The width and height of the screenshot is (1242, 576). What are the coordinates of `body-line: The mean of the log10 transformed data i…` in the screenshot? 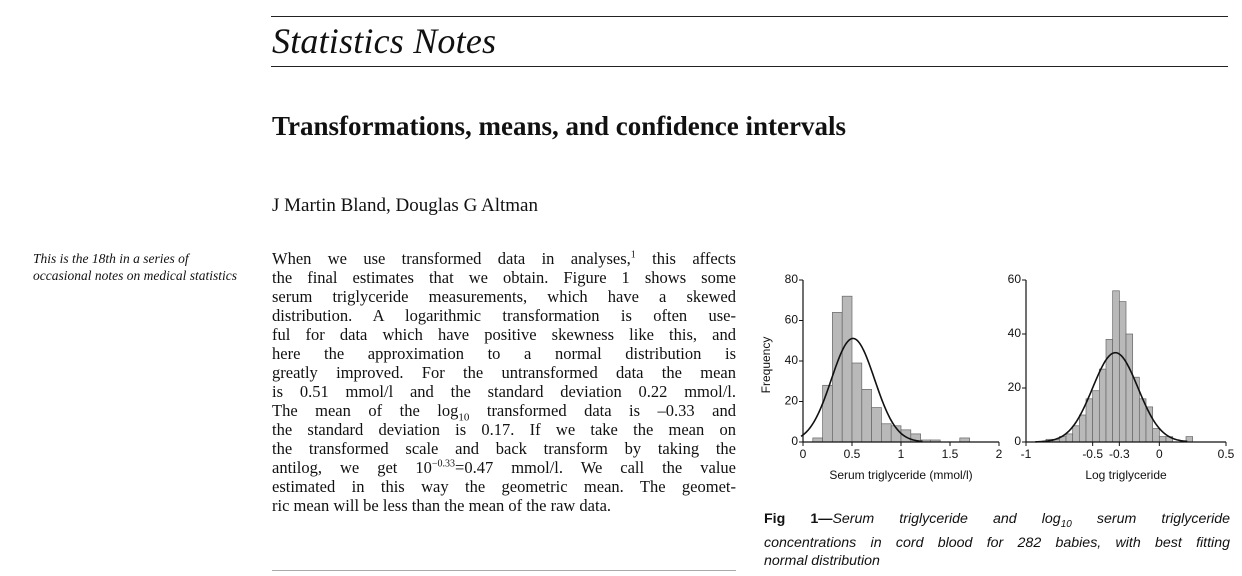 It's located at (504, 412).